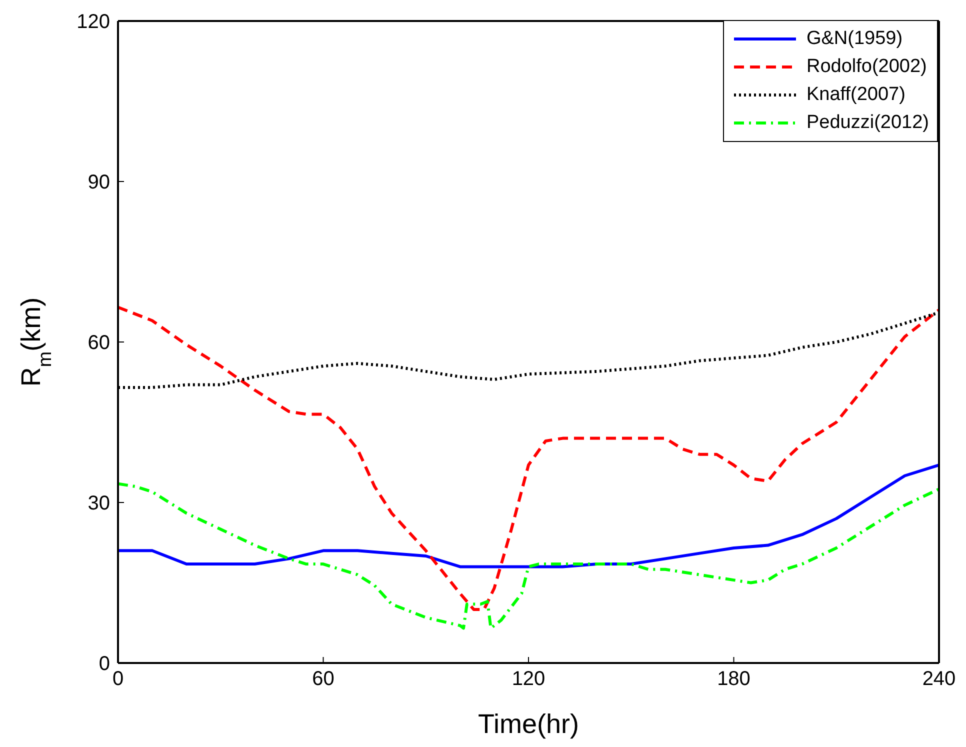 The image size is (966, 747). I want to click on y-tick-label: 90, so click(99, 183).